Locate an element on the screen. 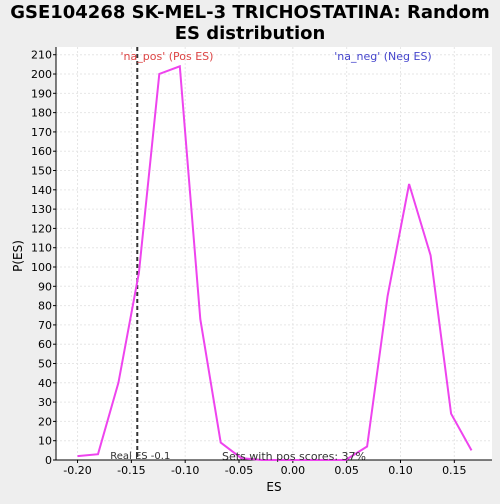  real-es-label: Real ES -0.1 is located at coordinates (140, 456).